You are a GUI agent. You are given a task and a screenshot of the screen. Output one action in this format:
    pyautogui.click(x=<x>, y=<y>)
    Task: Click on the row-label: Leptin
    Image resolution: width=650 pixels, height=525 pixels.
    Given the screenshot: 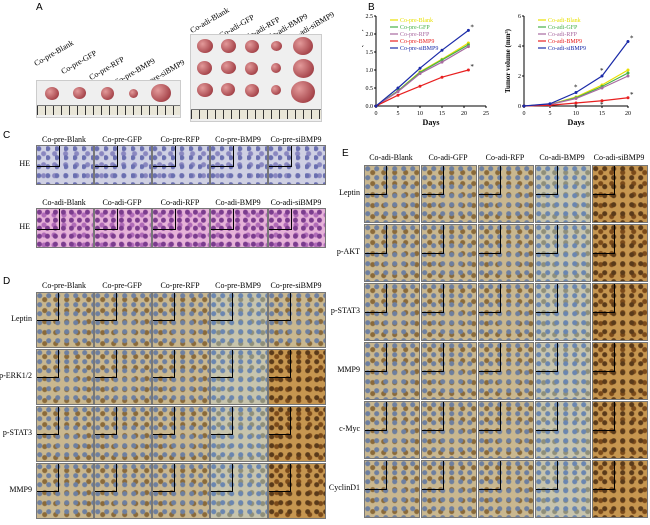 What is the action you would take?
    pyautogui.click(x=349, y=192)
    